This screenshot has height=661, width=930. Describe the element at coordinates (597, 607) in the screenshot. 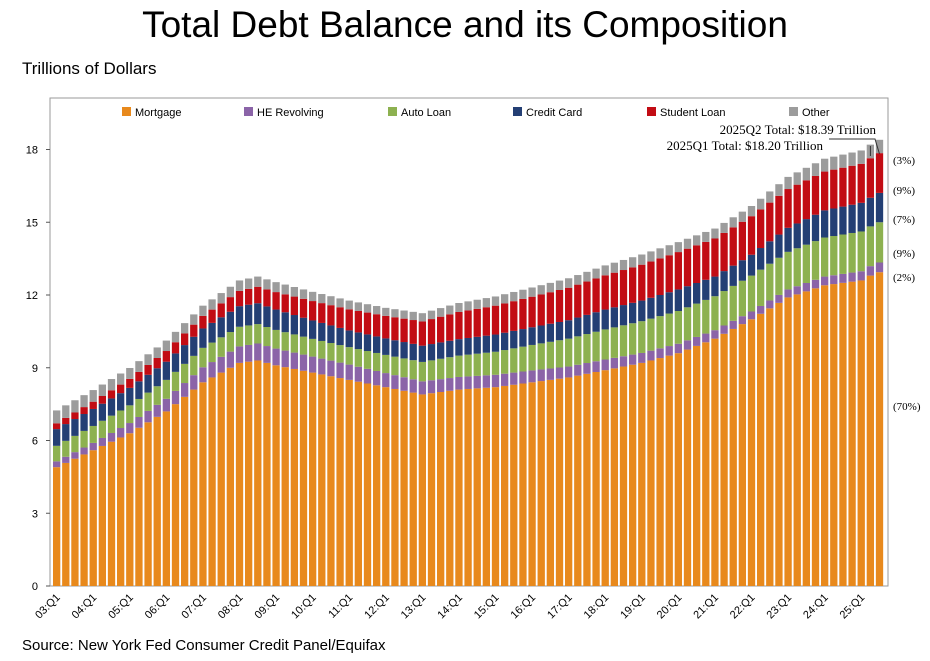

I see `x-tick-label: 18:Q1` at that location.